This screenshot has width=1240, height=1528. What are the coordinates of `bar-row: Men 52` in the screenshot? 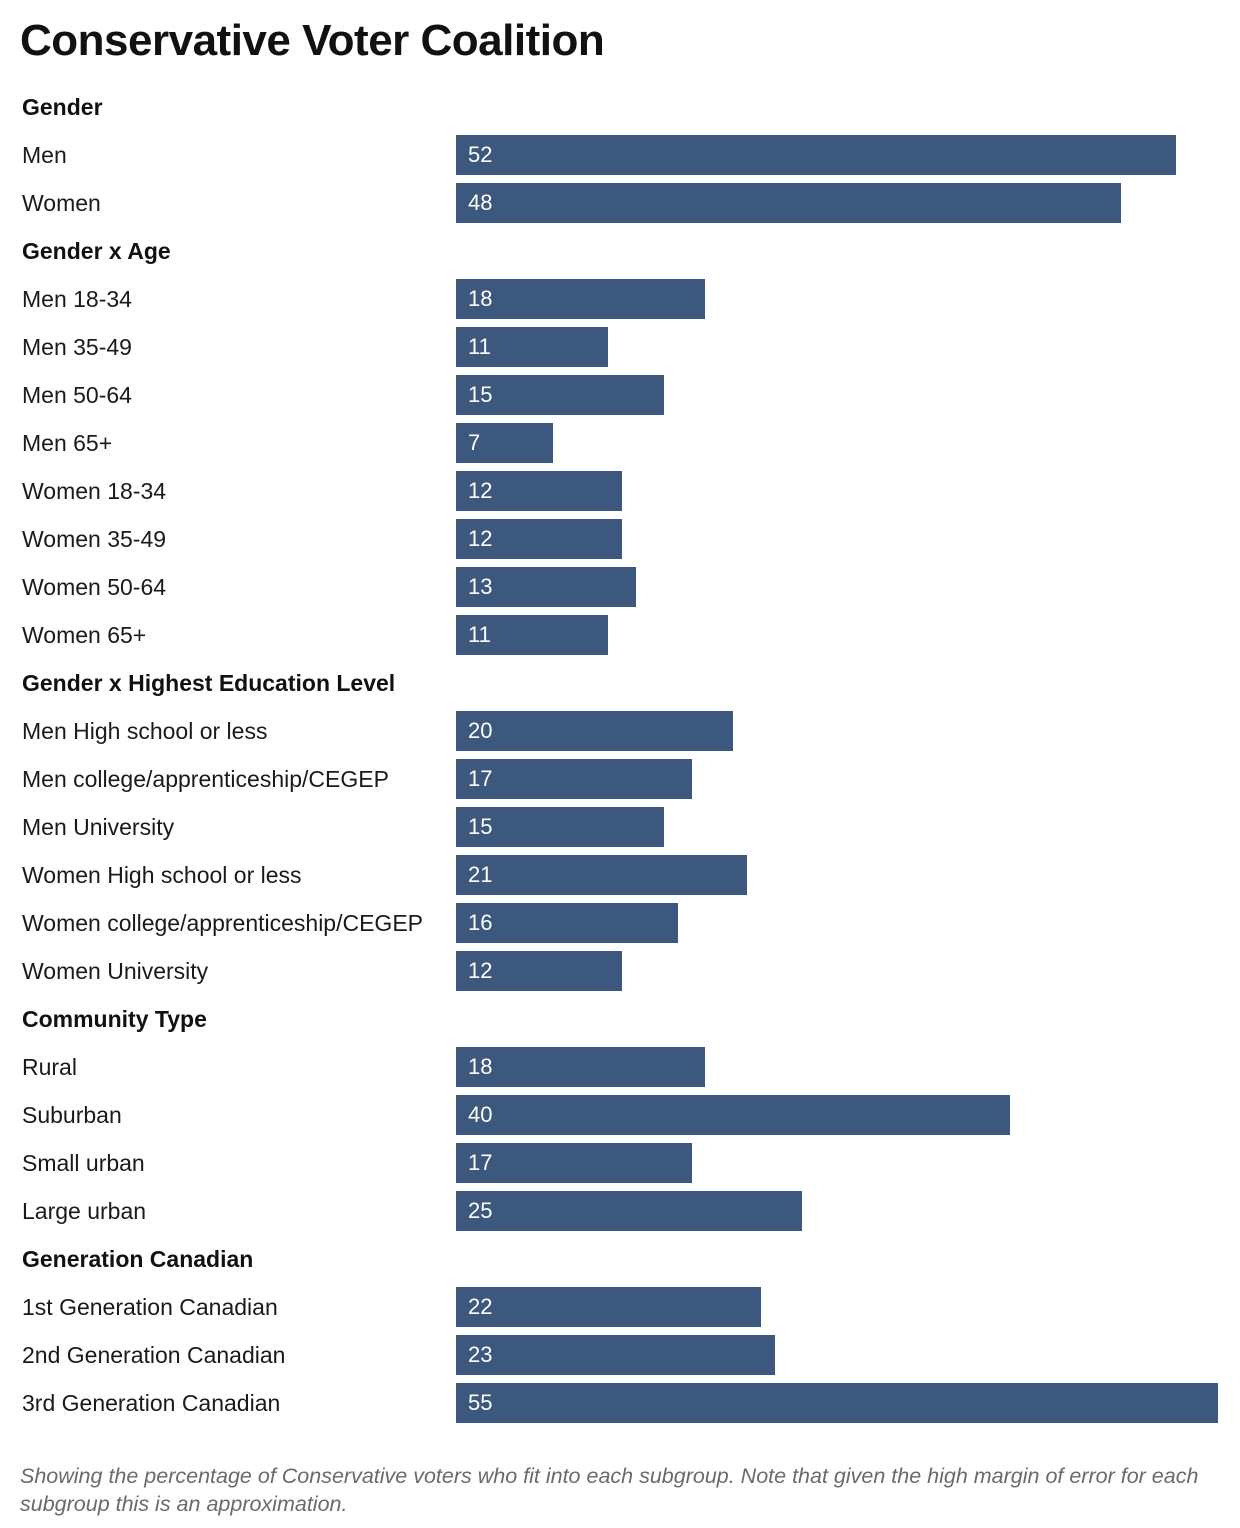 It's located at (620, 155).